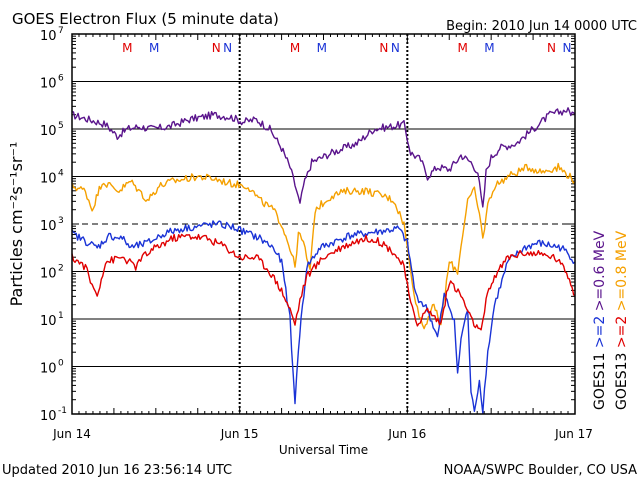 The image size is (640, 480). I want to click on legend-entry: GOES13, so click(622, 381).